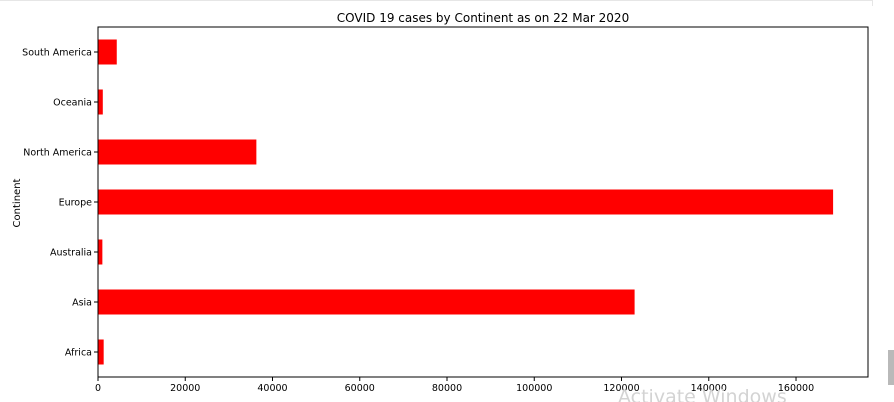  What do you see at coordinates (534, 388) in the screenshot?
I see `x-tick-label: 100000` at bounding box center [534, 388].